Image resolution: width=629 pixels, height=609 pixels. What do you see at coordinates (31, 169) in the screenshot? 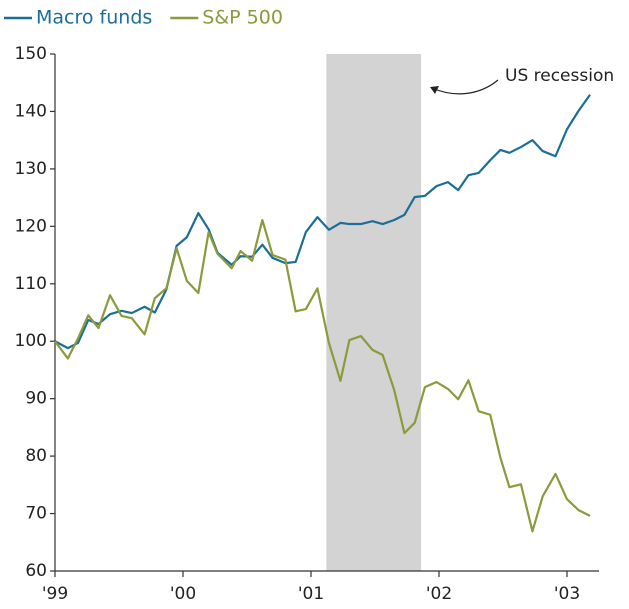
I see `y-tick-label: 130` at bounding box center [31, 169].